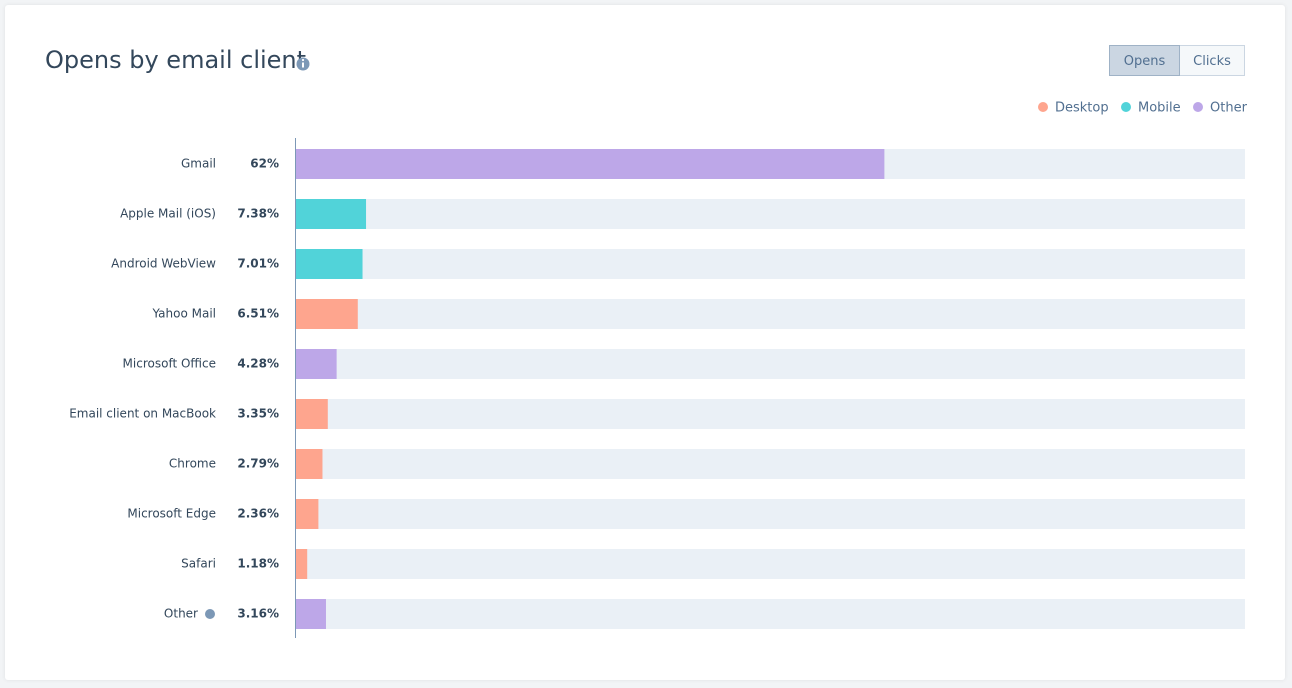  Describe the element at coordinates (142, 414) in the screenshot. I see `category-label: Email client on MacBook` at that location.